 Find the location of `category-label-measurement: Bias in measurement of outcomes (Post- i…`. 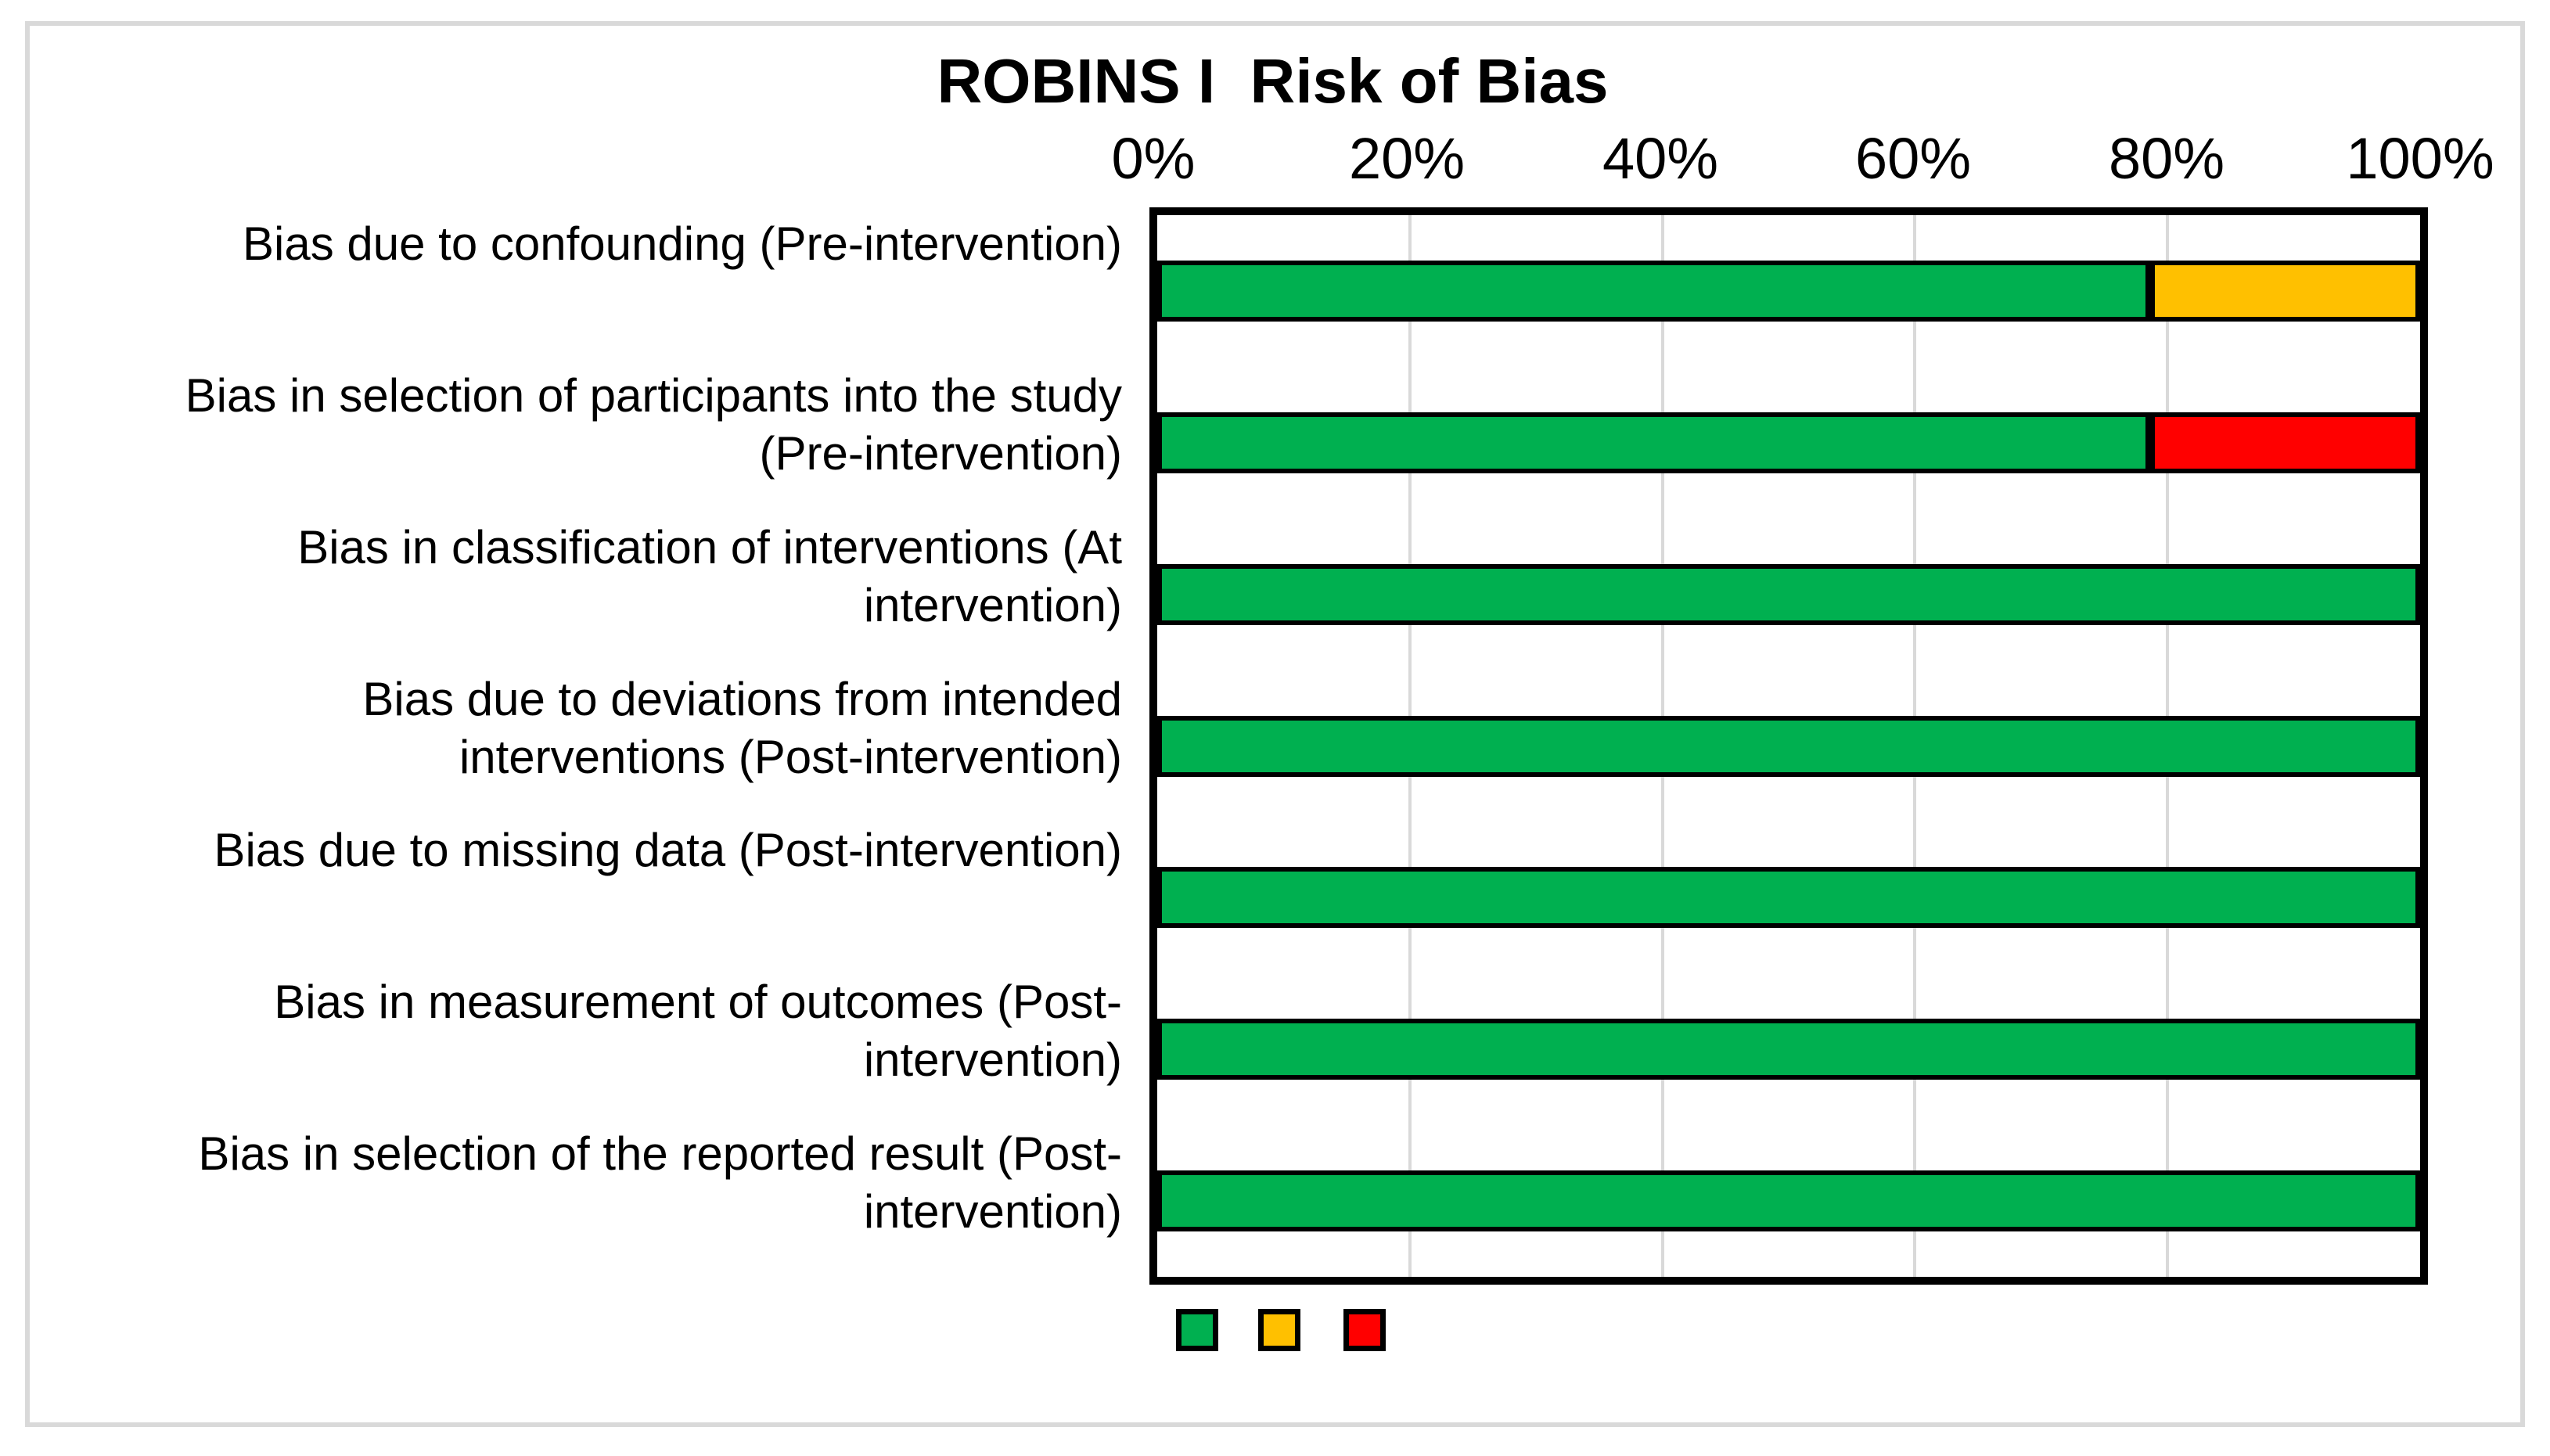

category-label-measurement: Bias in measurement of outcomes (Post- i… is located at coordinates (698, 1031).